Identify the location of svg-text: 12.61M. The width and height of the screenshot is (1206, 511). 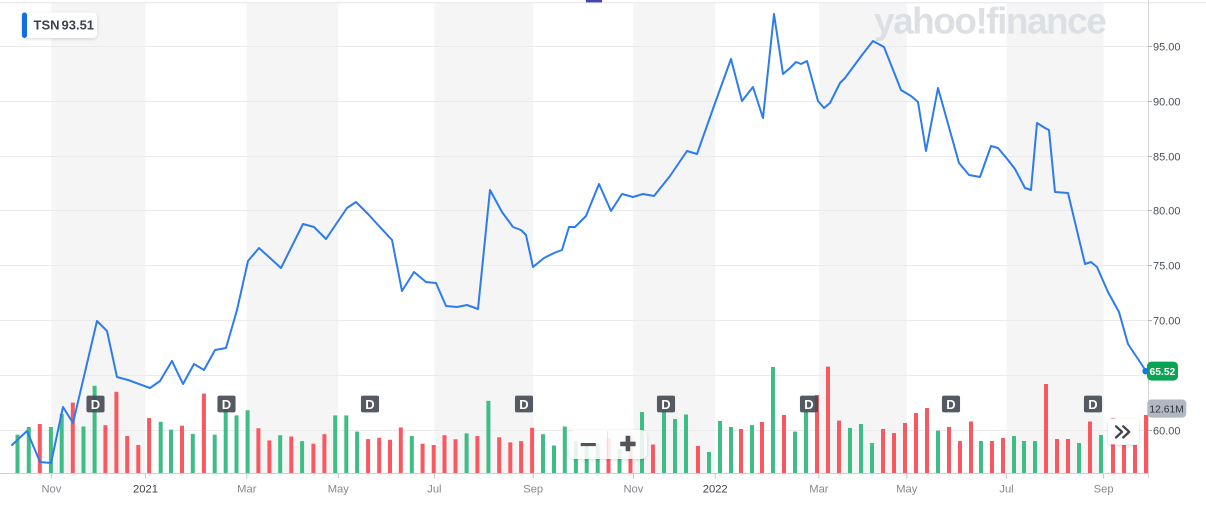
(1166, 409).